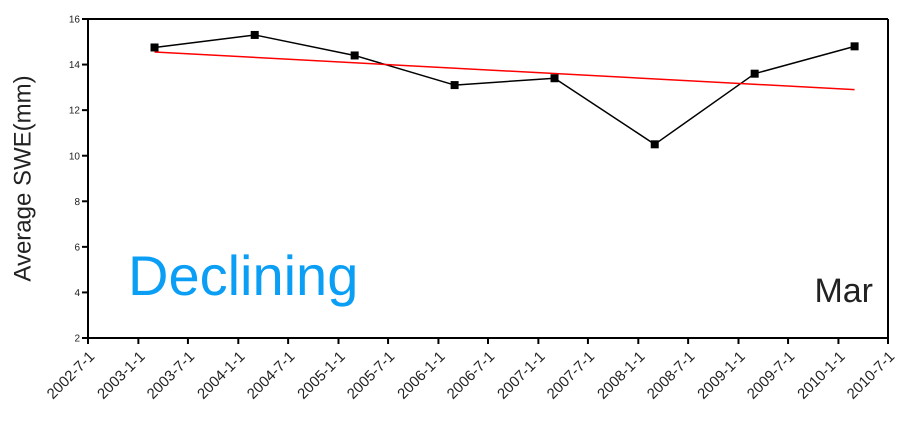 The height and width of the screenshot is (440, 921). Describe the element at coordinates (77, 293) in the screenshot. I see `y-tick-label: 4` at that location.